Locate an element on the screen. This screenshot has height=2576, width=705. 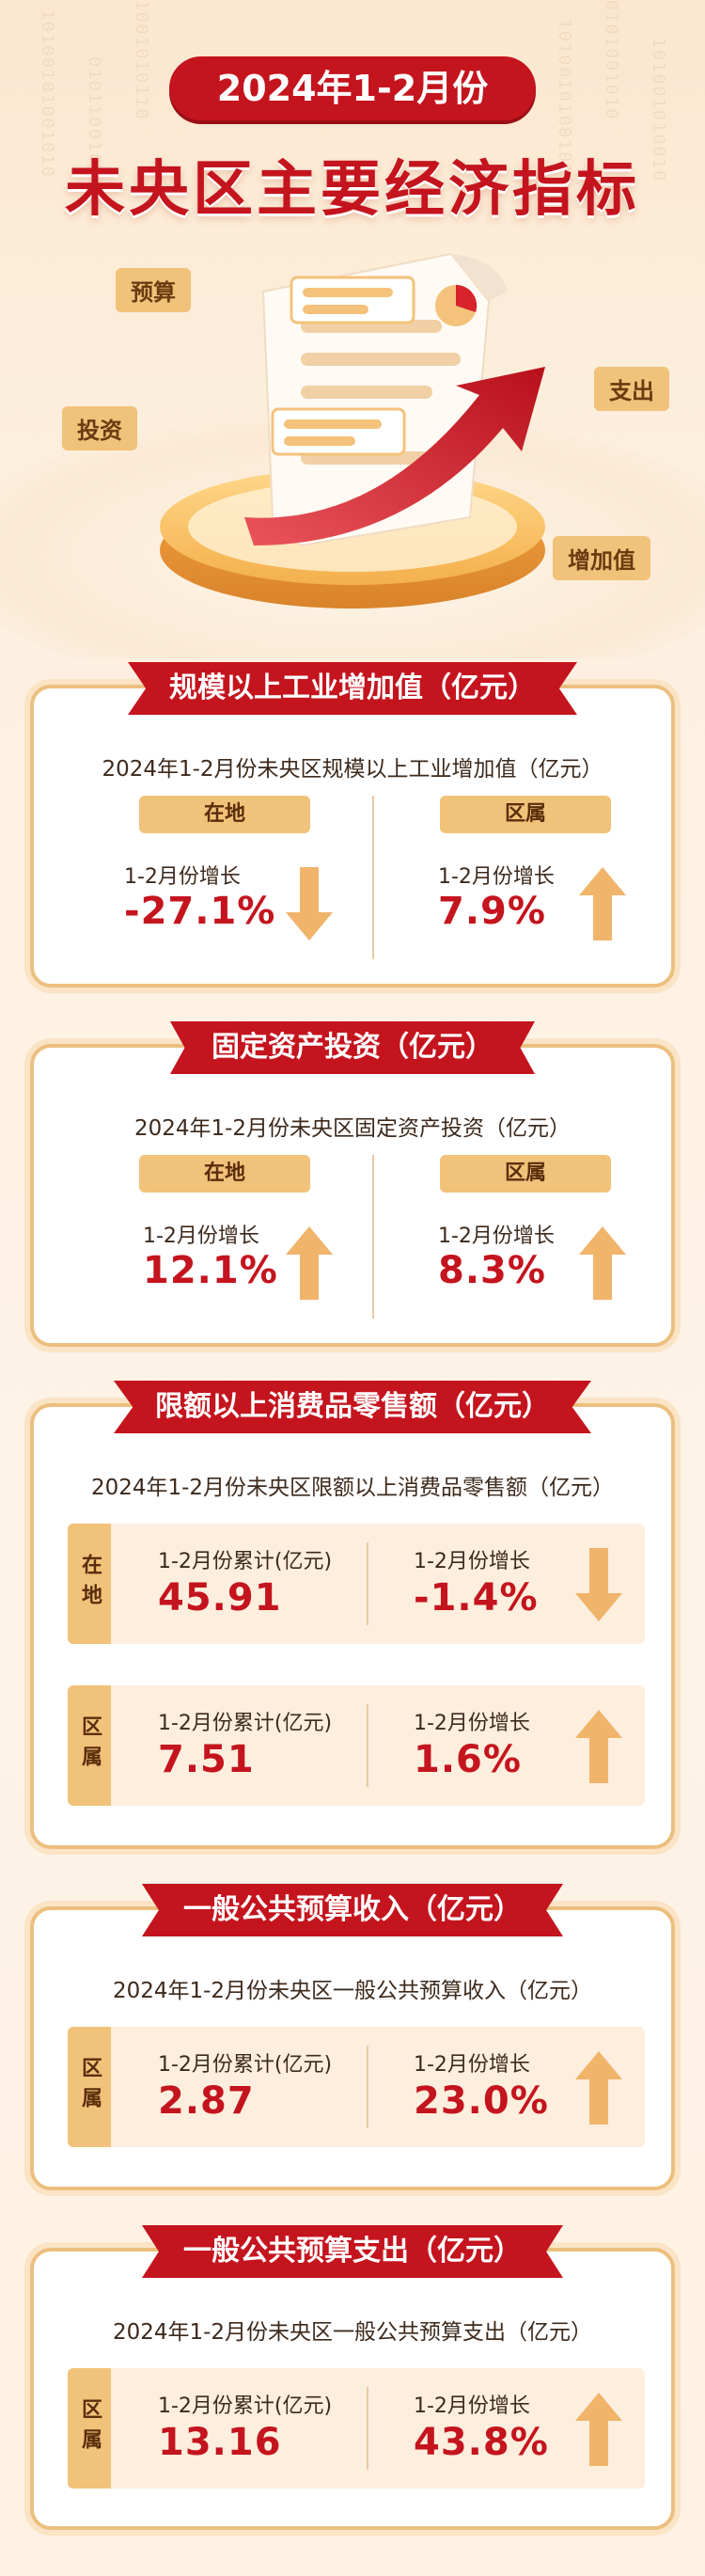
binary-decoration: 0101001010 is located at coordinates (611, 60).